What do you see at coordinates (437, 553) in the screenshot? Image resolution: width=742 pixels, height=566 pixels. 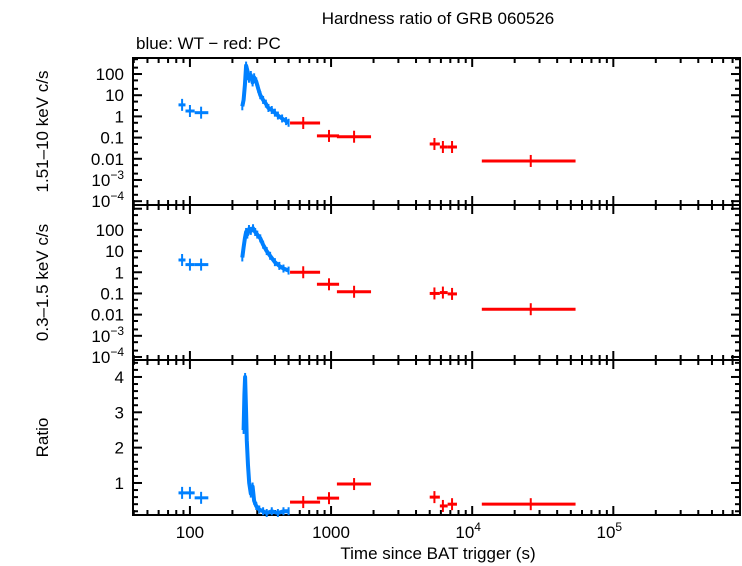 I see `x-axis-label: Time since BAT trigger (s)` at bounding box center [437, 553].